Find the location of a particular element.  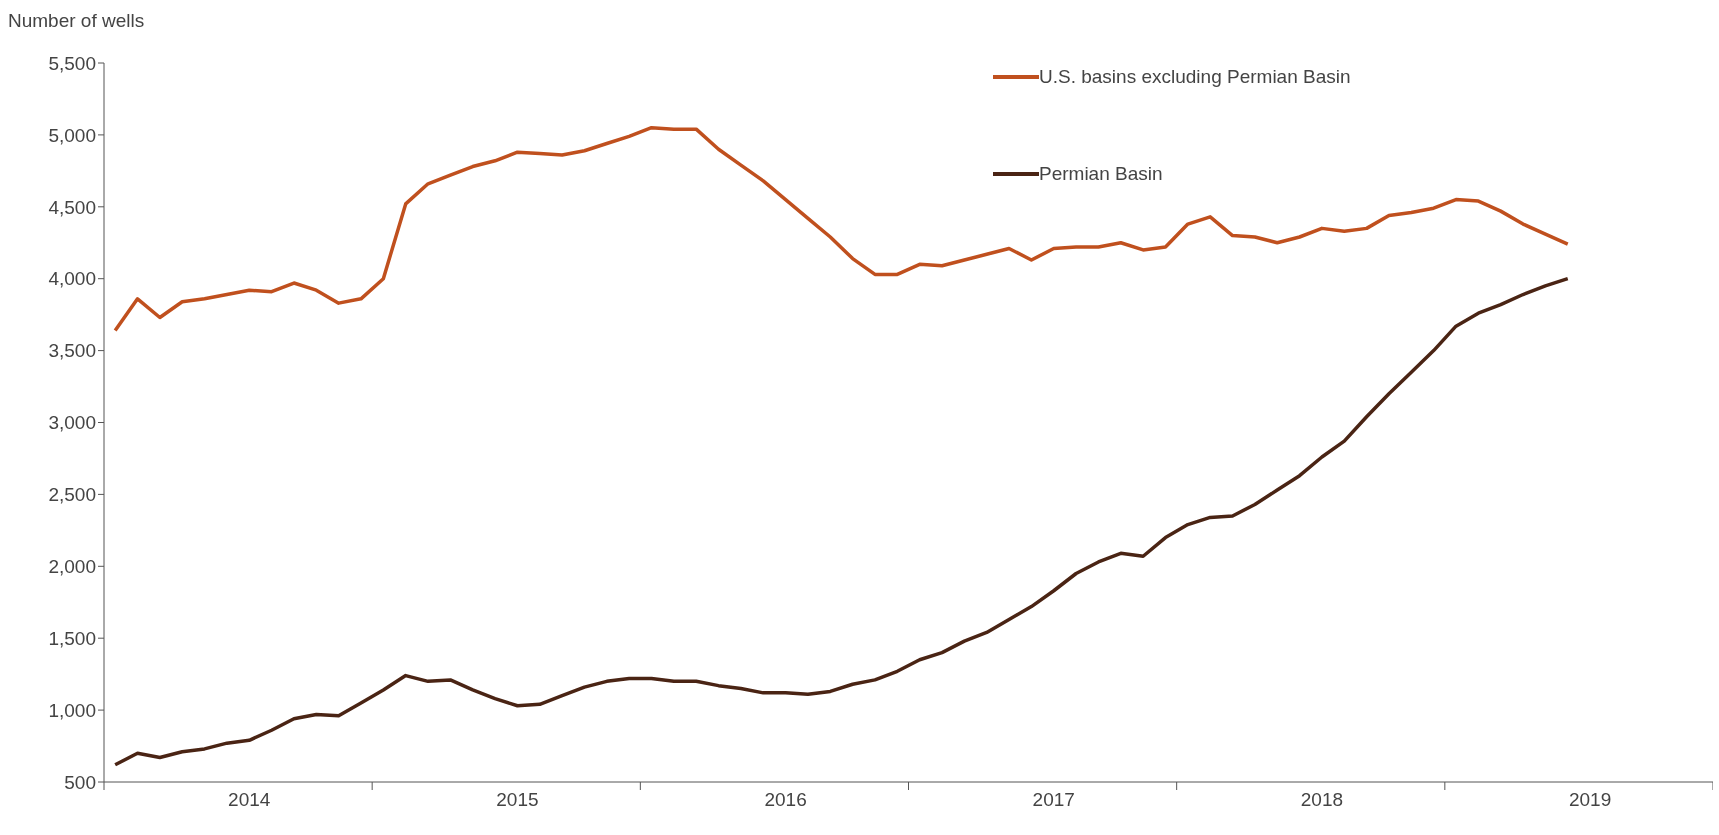

y-tick-label: 5,500 is located at coordinates (72, 63).